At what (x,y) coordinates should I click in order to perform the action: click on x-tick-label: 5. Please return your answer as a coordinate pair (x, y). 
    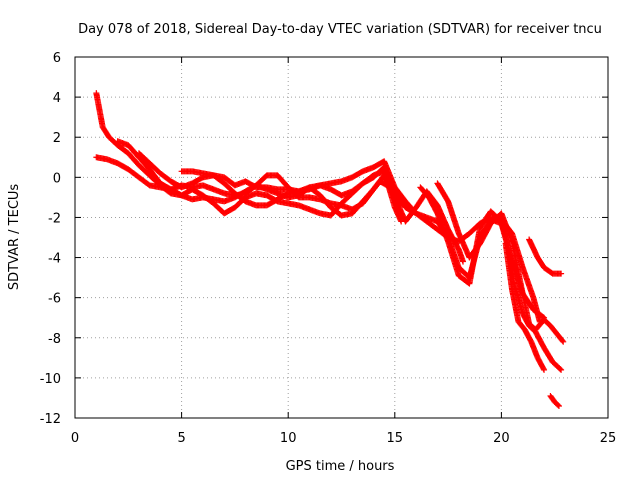
    Looking at the image, I should click on (181, 438).